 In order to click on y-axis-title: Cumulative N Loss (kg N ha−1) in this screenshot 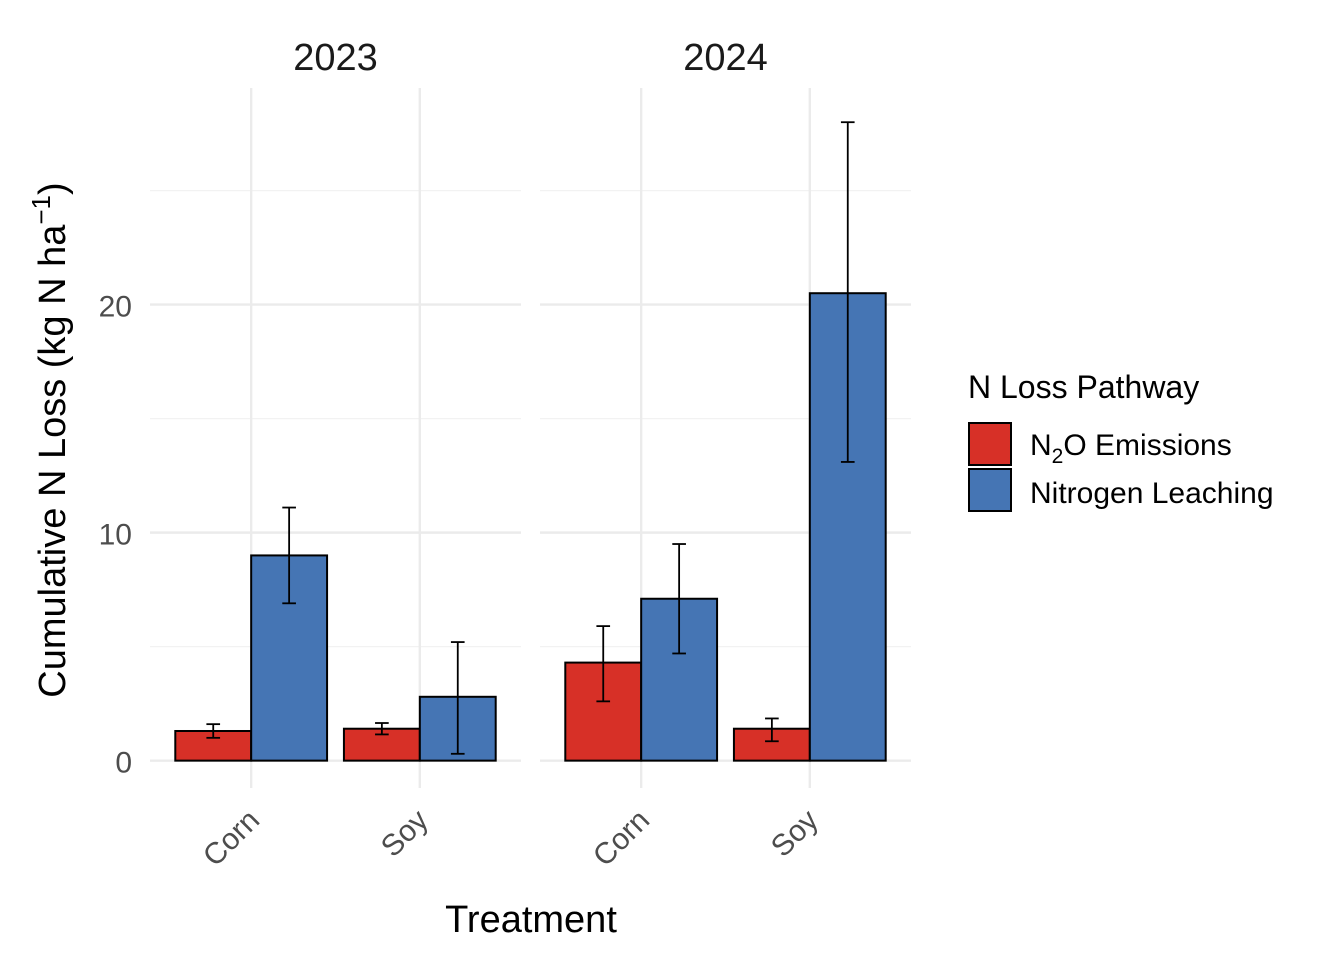, I will do `click(50, 439)`.